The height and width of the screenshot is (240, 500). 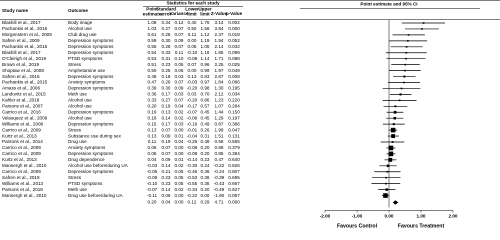 What do you see at coordinates (179, 135) in the screenshot?
I see `stat-cell: 0.01` at bounding box center [179, 135].